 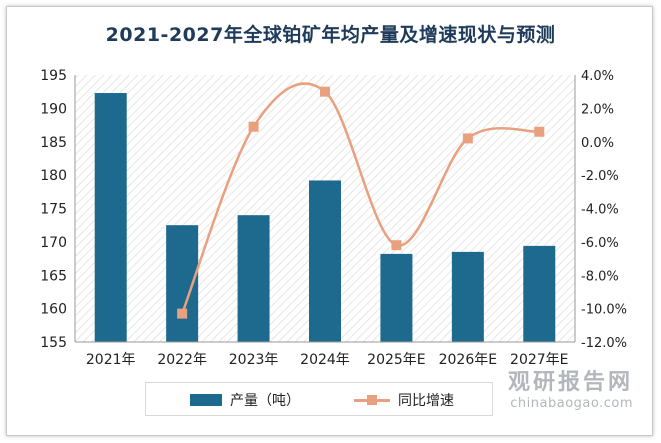 What do you see at coordinates (604, 343) in the screenshot?
I see `y-right-tick-label: -12.0%` at bounding box center [604, 343].